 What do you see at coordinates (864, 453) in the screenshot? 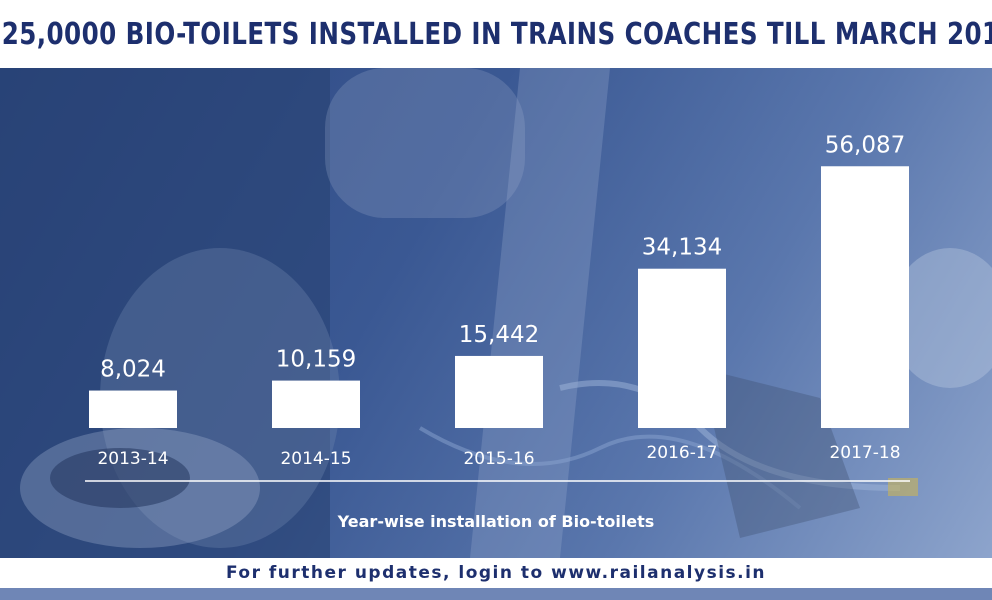
I see `category-label: 2017-18` at bounding box center [864, 453].